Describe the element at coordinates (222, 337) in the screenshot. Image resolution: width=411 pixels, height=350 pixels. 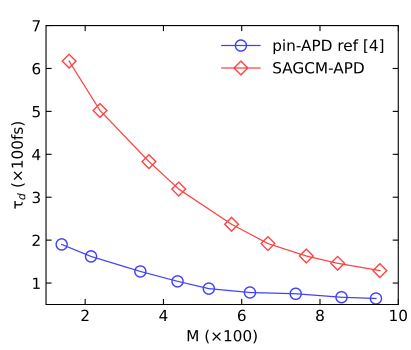
I see `x-axis-title: M (×100)` at that location.